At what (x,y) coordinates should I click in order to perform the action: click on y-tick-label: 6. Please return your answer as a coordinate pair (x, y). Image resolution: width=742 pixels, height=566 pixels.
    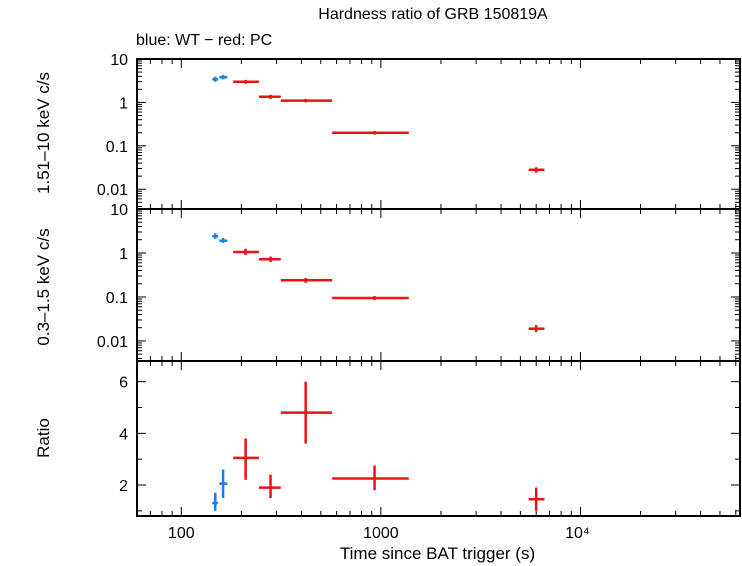
    Looking at the image, I should click on (123, 383).